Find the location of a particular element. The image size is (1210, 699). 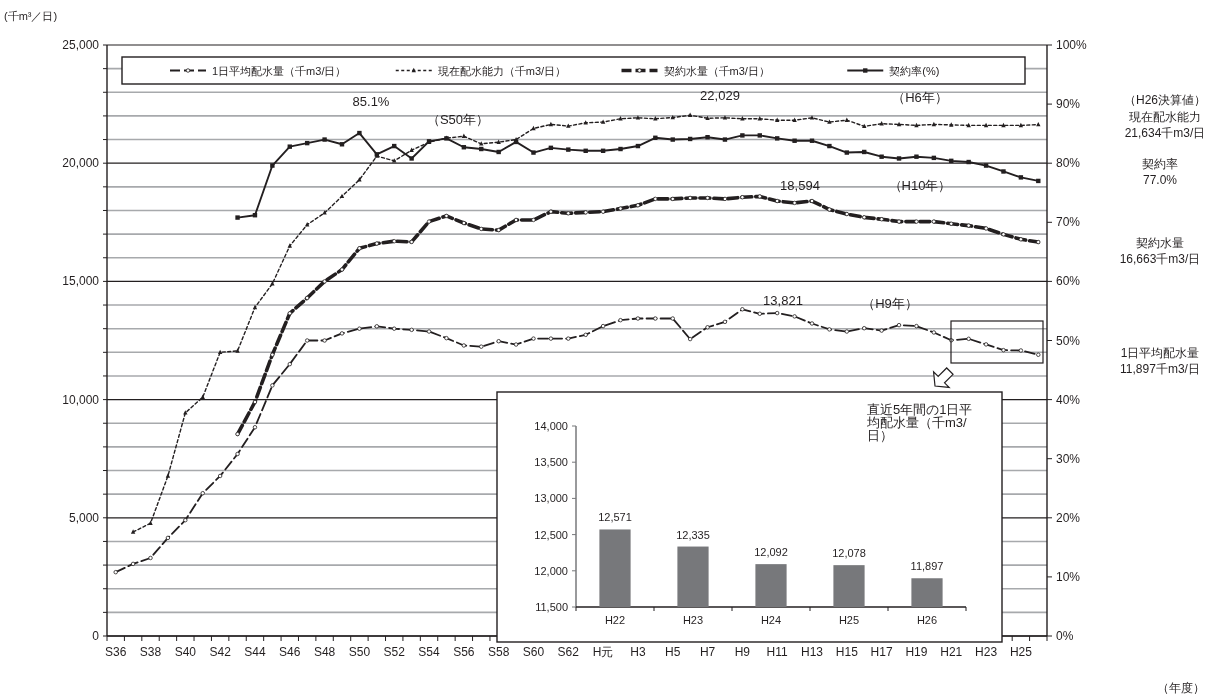

x-tick-label: H24 is located at coordinates (771, 620).